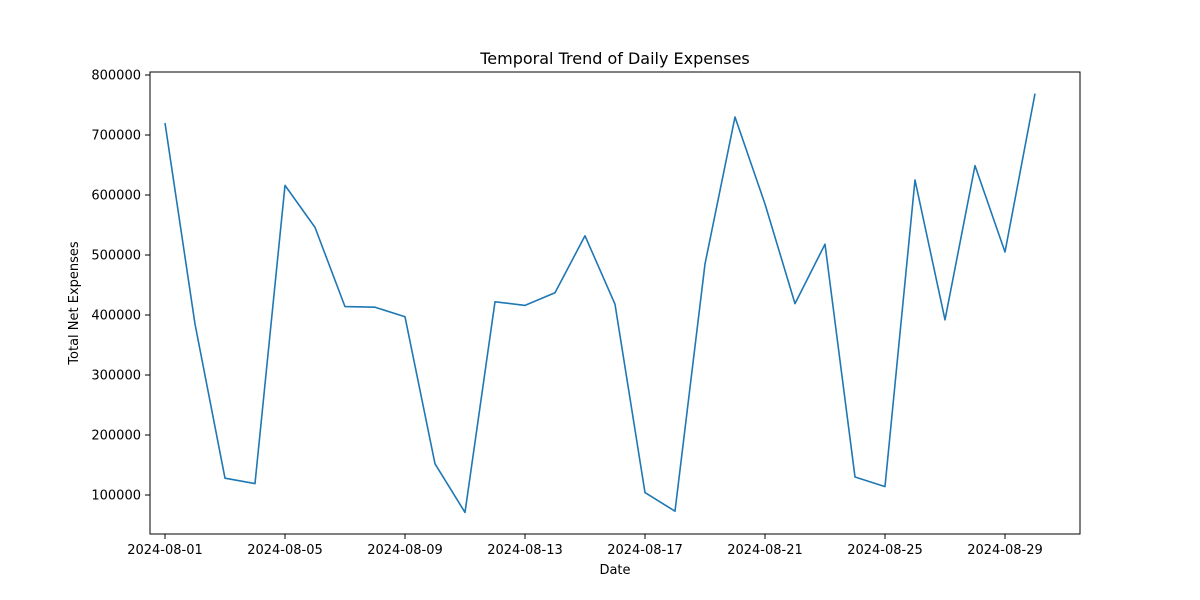 The height and width of the screenshot is (600, 1200). I want to click on y-tick-label: 500000, so click(116, 256).